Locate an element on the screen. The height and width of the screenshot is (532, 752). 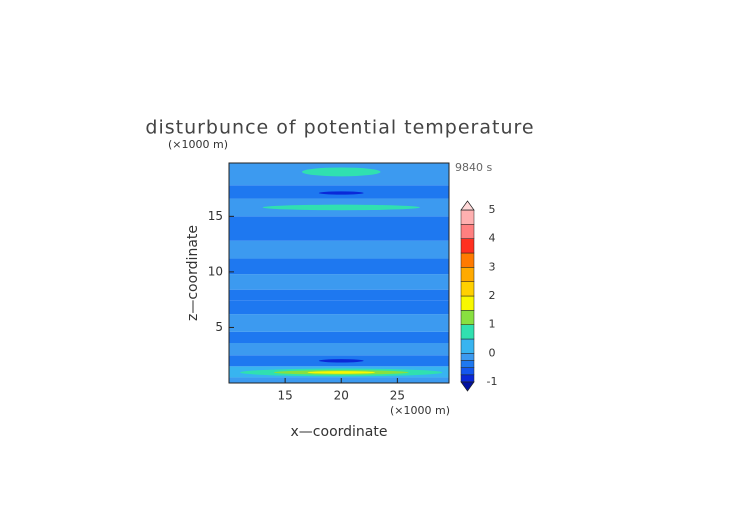
colorbar-tick-label: 5 is located at coordinates (492, 209).